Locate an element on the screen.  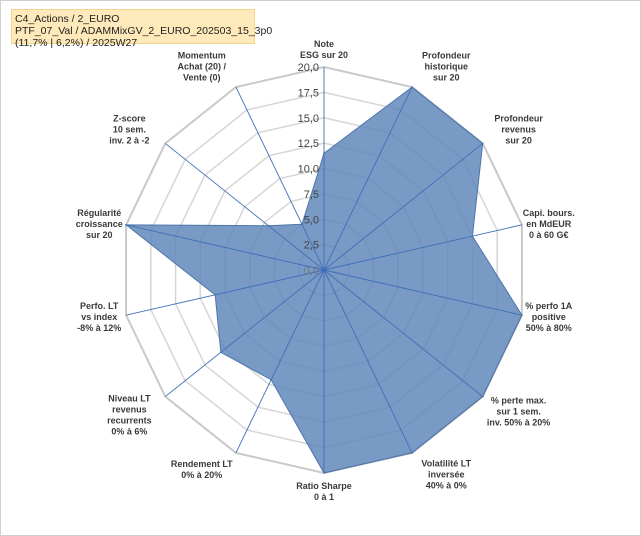
axis-label-line: Achat (20) / is located at coordinates (201, 66).